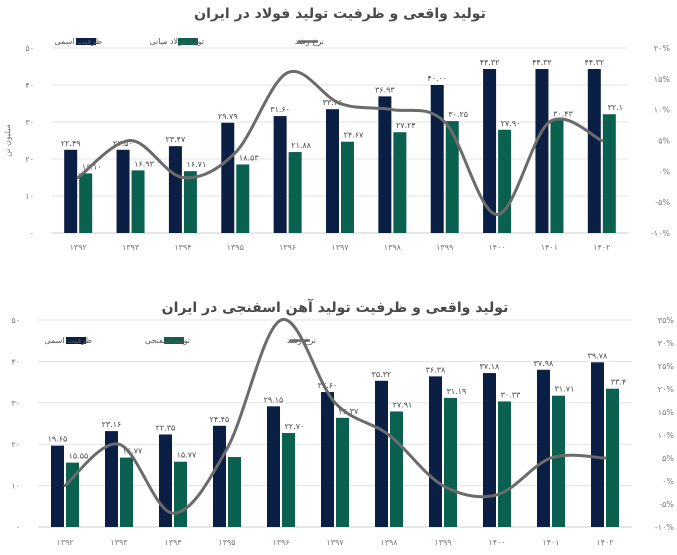  Describe the element at coordinates (249, 157) in the screenshot. I see `production-data-label: ۱۸.۵۳` at that location.